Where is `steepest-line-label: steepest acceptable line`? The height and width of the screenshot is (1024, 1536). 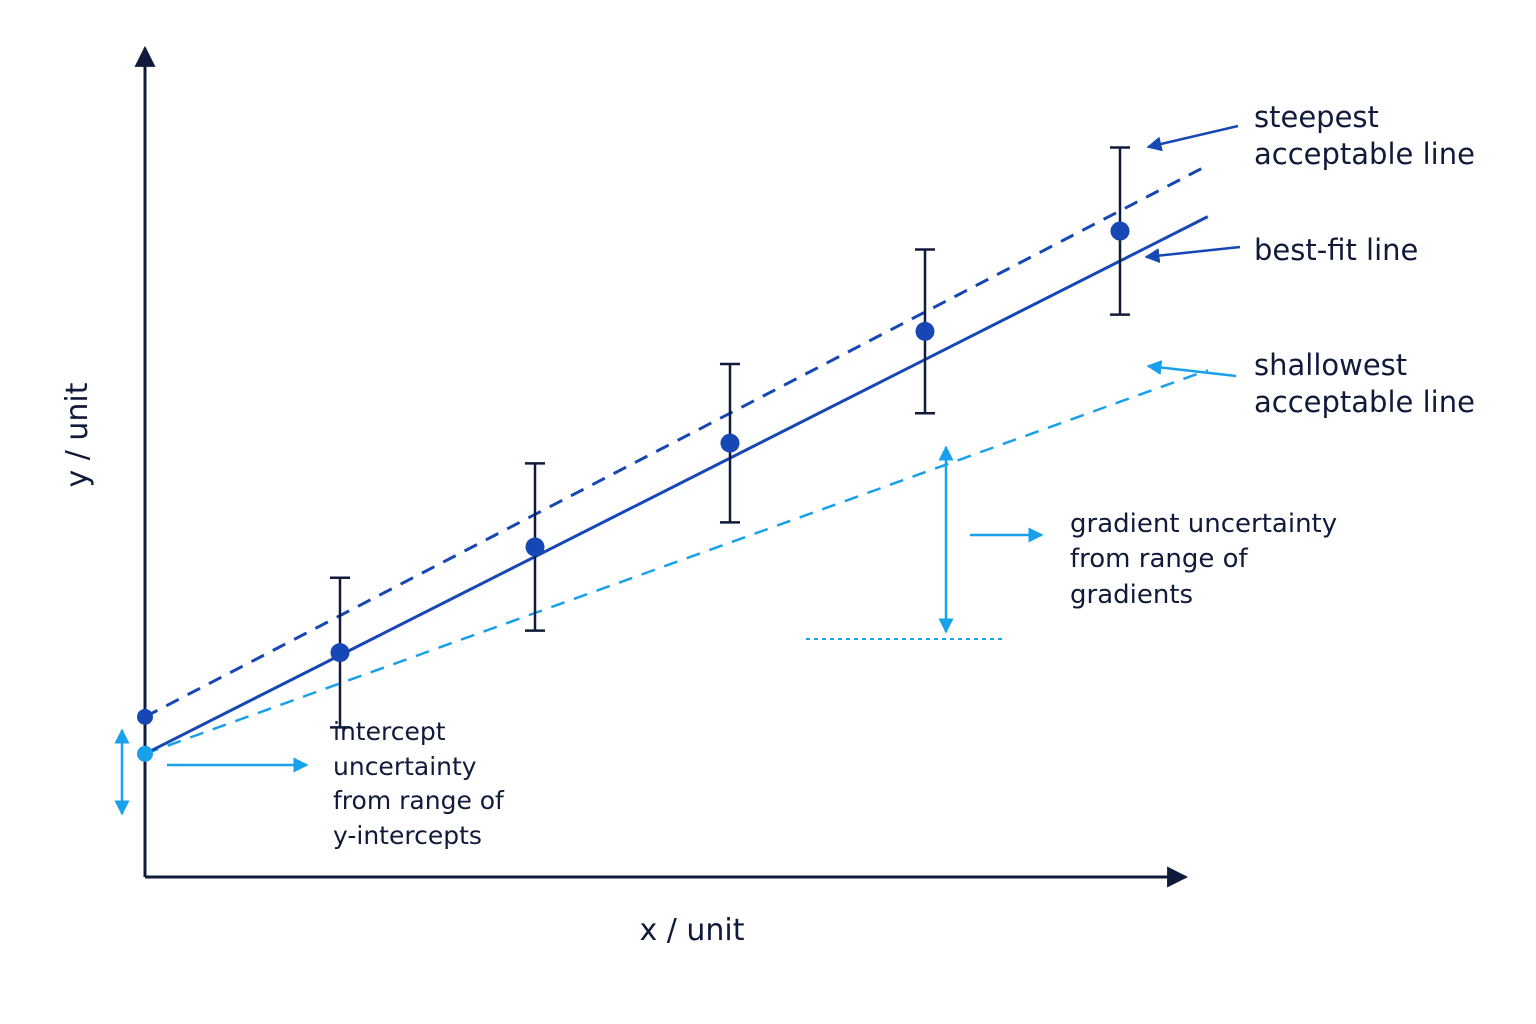
steepest-line-label: steepest acceptable line is located at coordinates (1364, 135).